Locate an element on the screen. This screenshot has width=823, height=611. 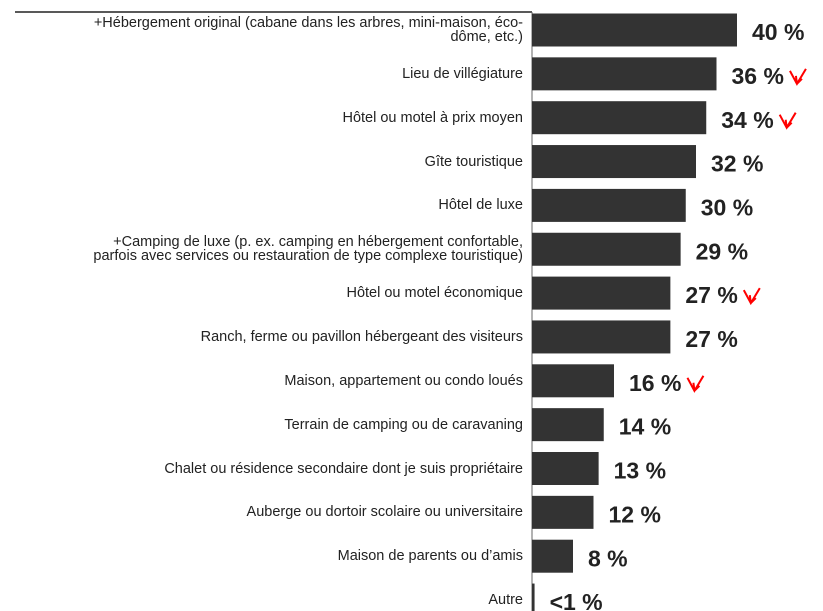
category-label: Gîte touristique is located at coordinates (473, 161).